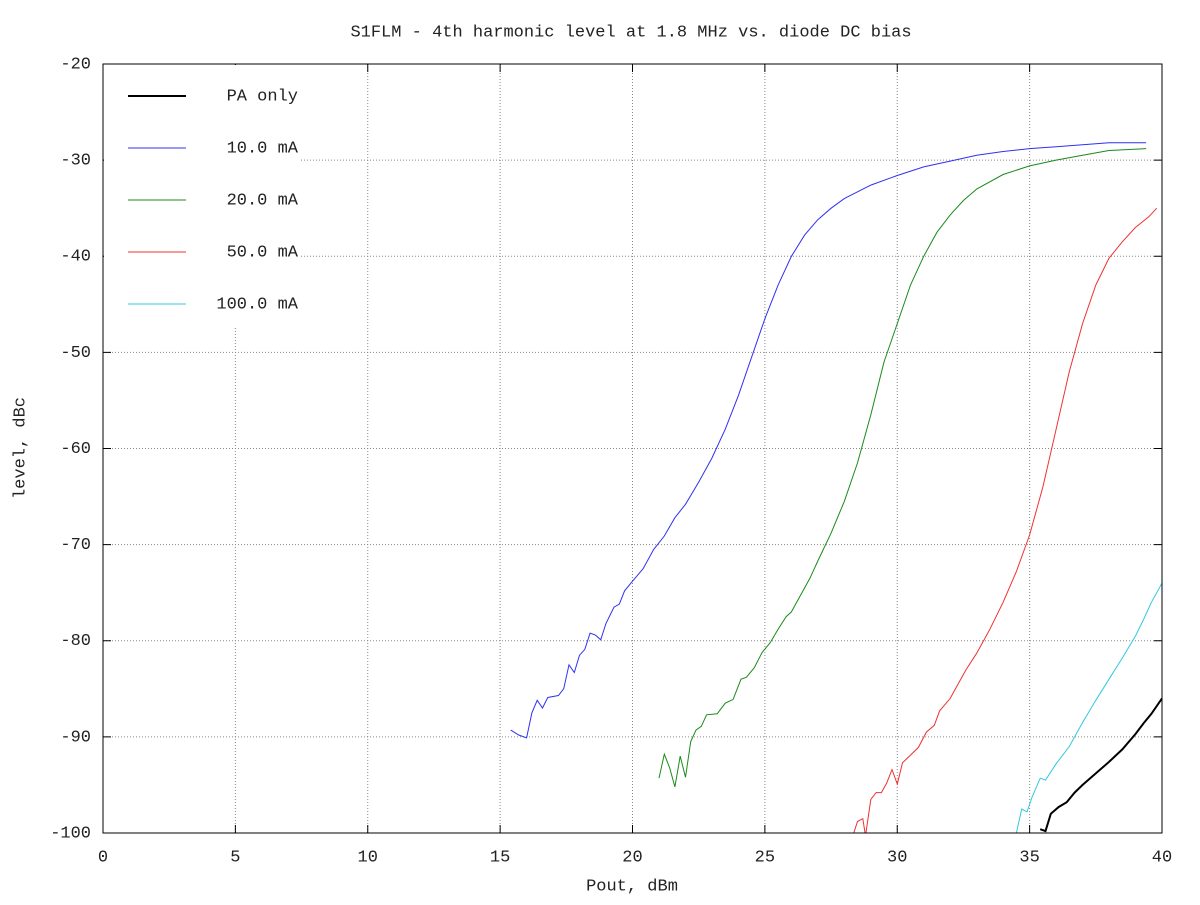 The image size is (1200, 905). I want to click on x-tick-label: 30, so click(897, 857).